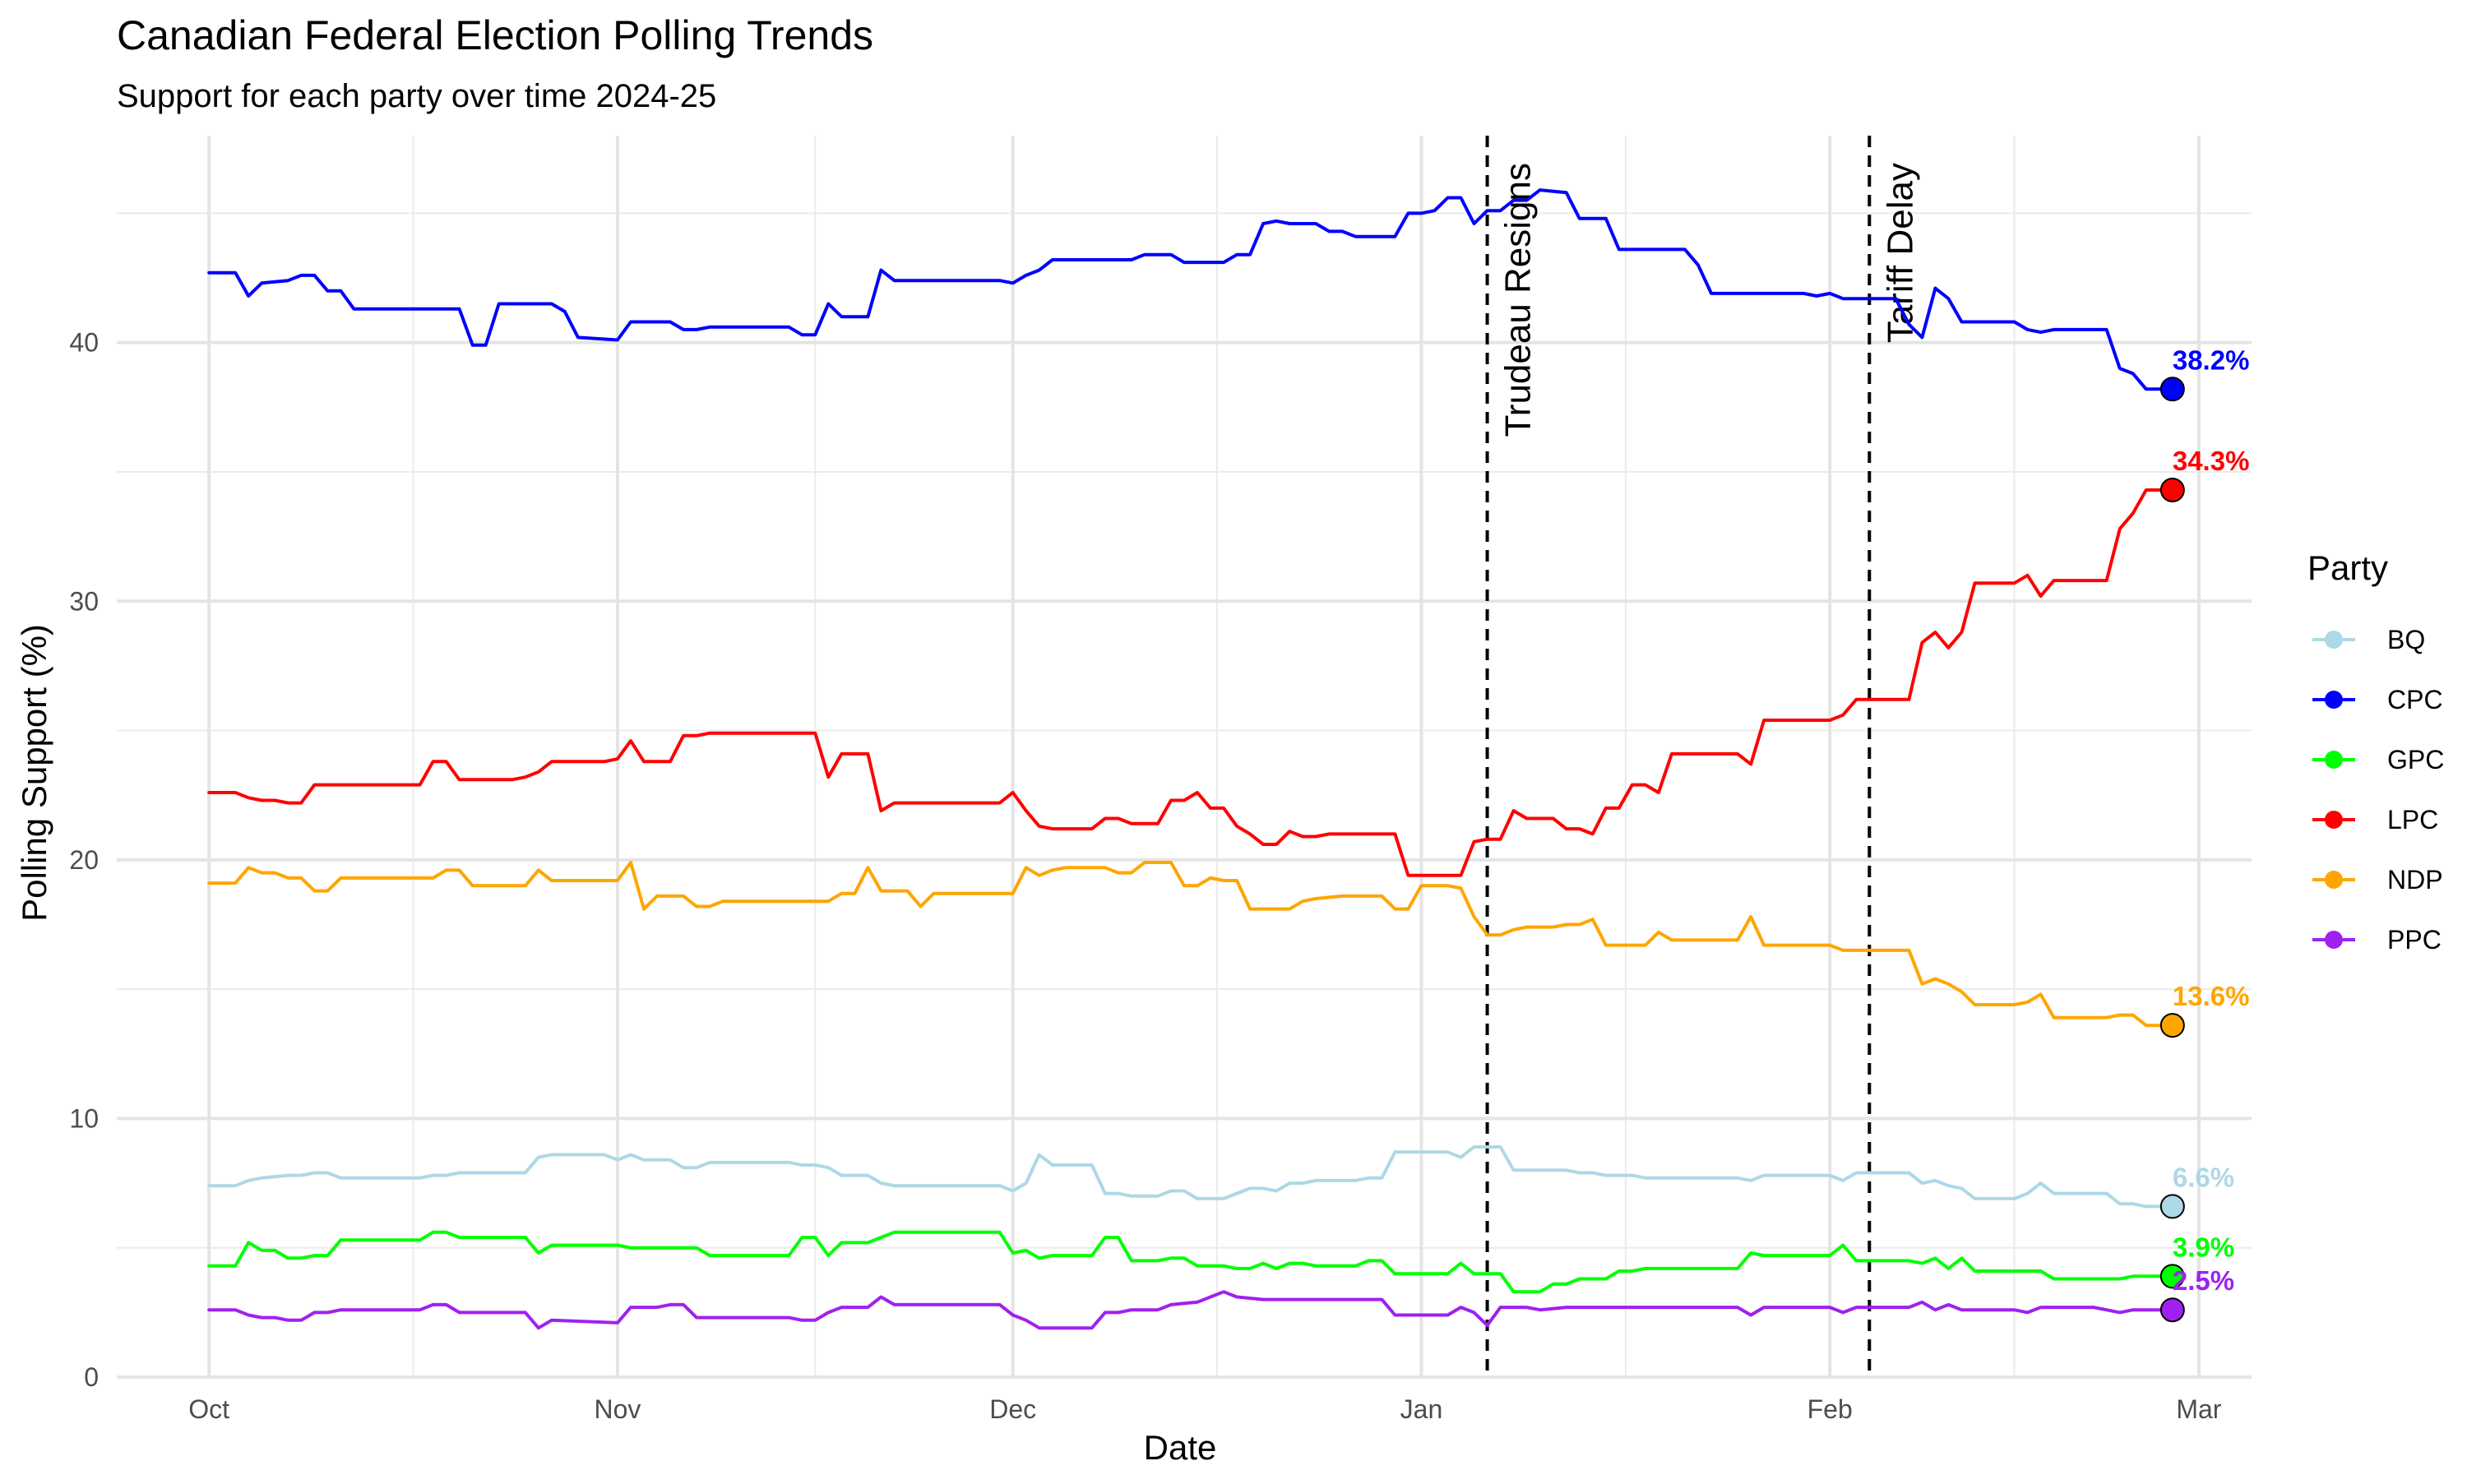  What do you see at coordinates (1191, 1262) in the screenshot?
I see `series-line-gpc` at bounding box center [1191, 1262].